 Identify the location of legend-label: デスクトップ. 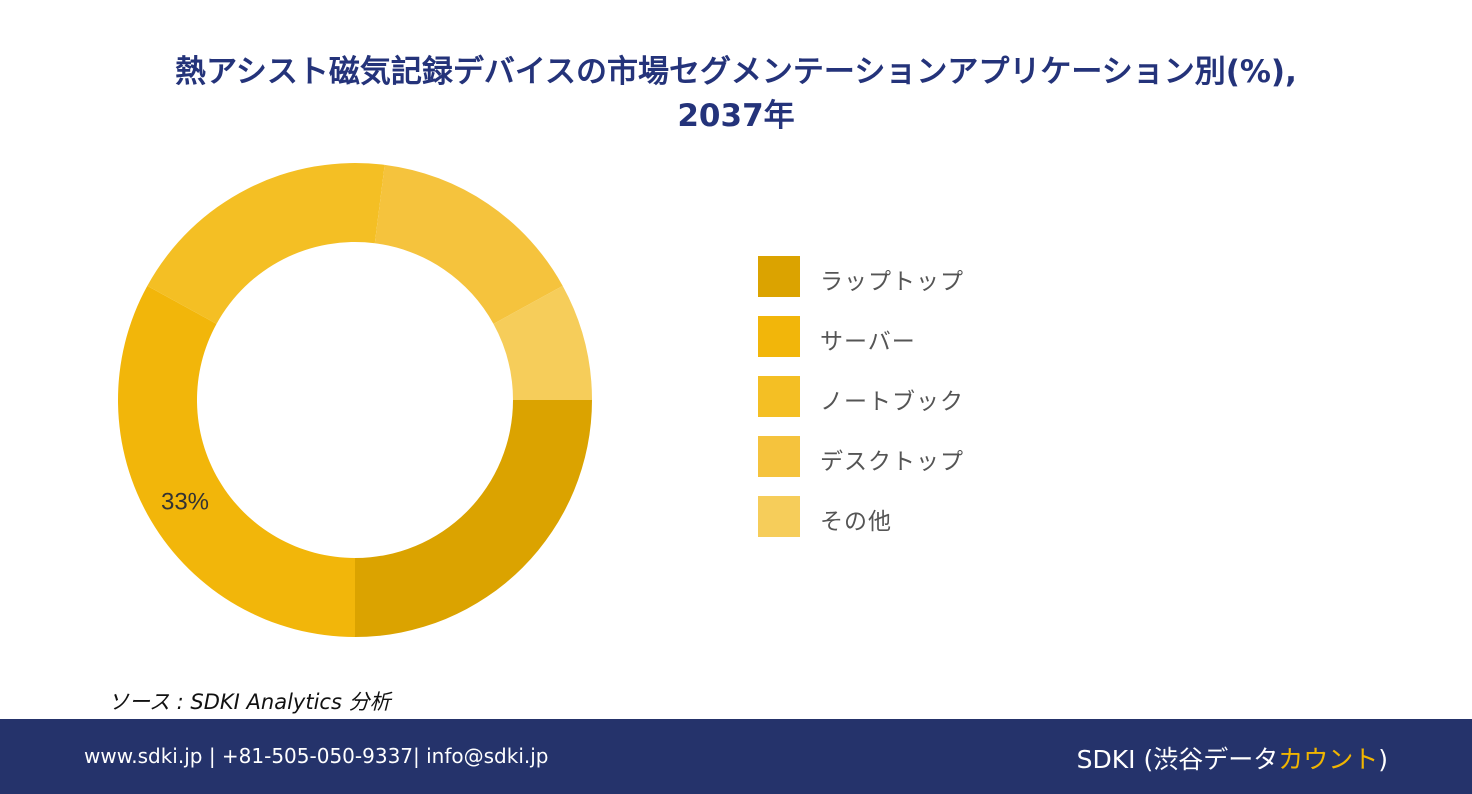
(892, 462).